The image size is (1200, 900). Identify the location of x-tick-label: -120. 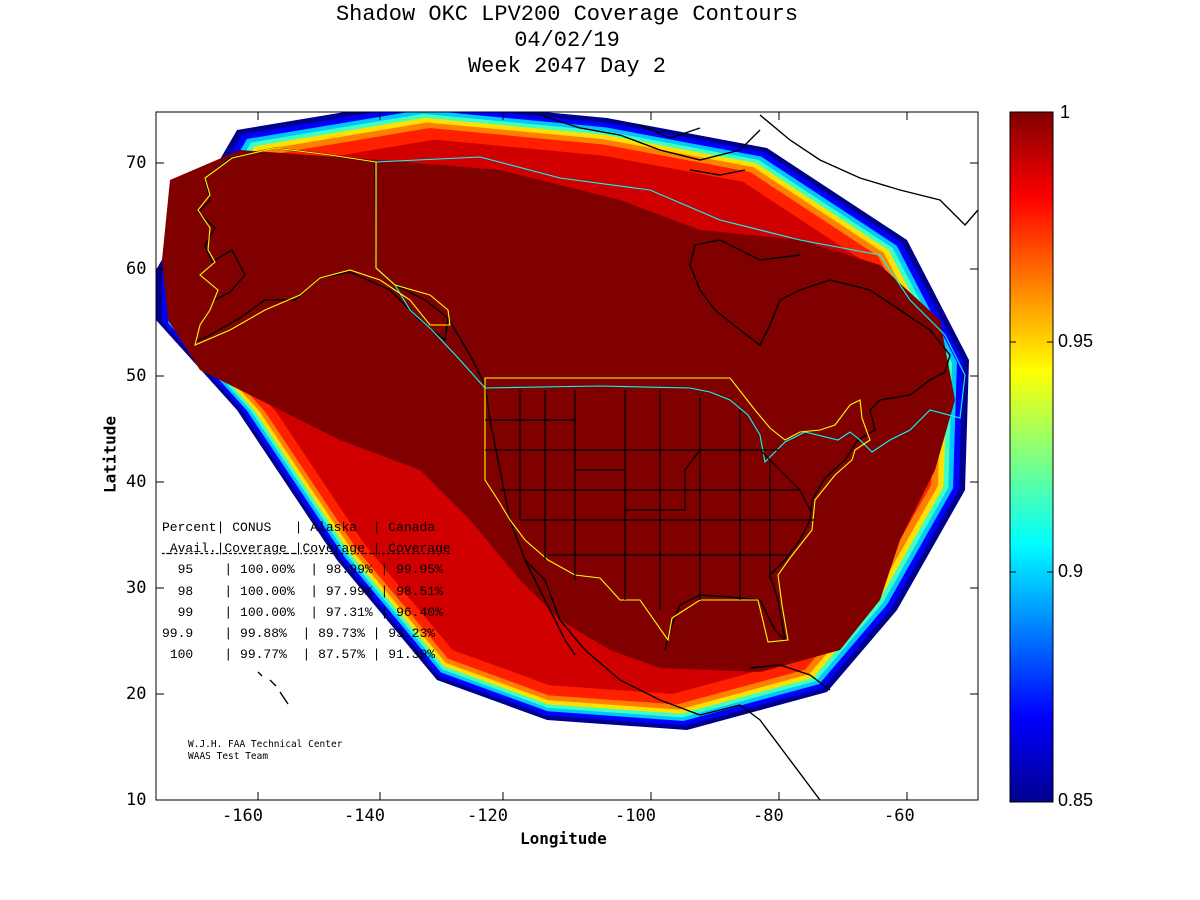
(487, 816).